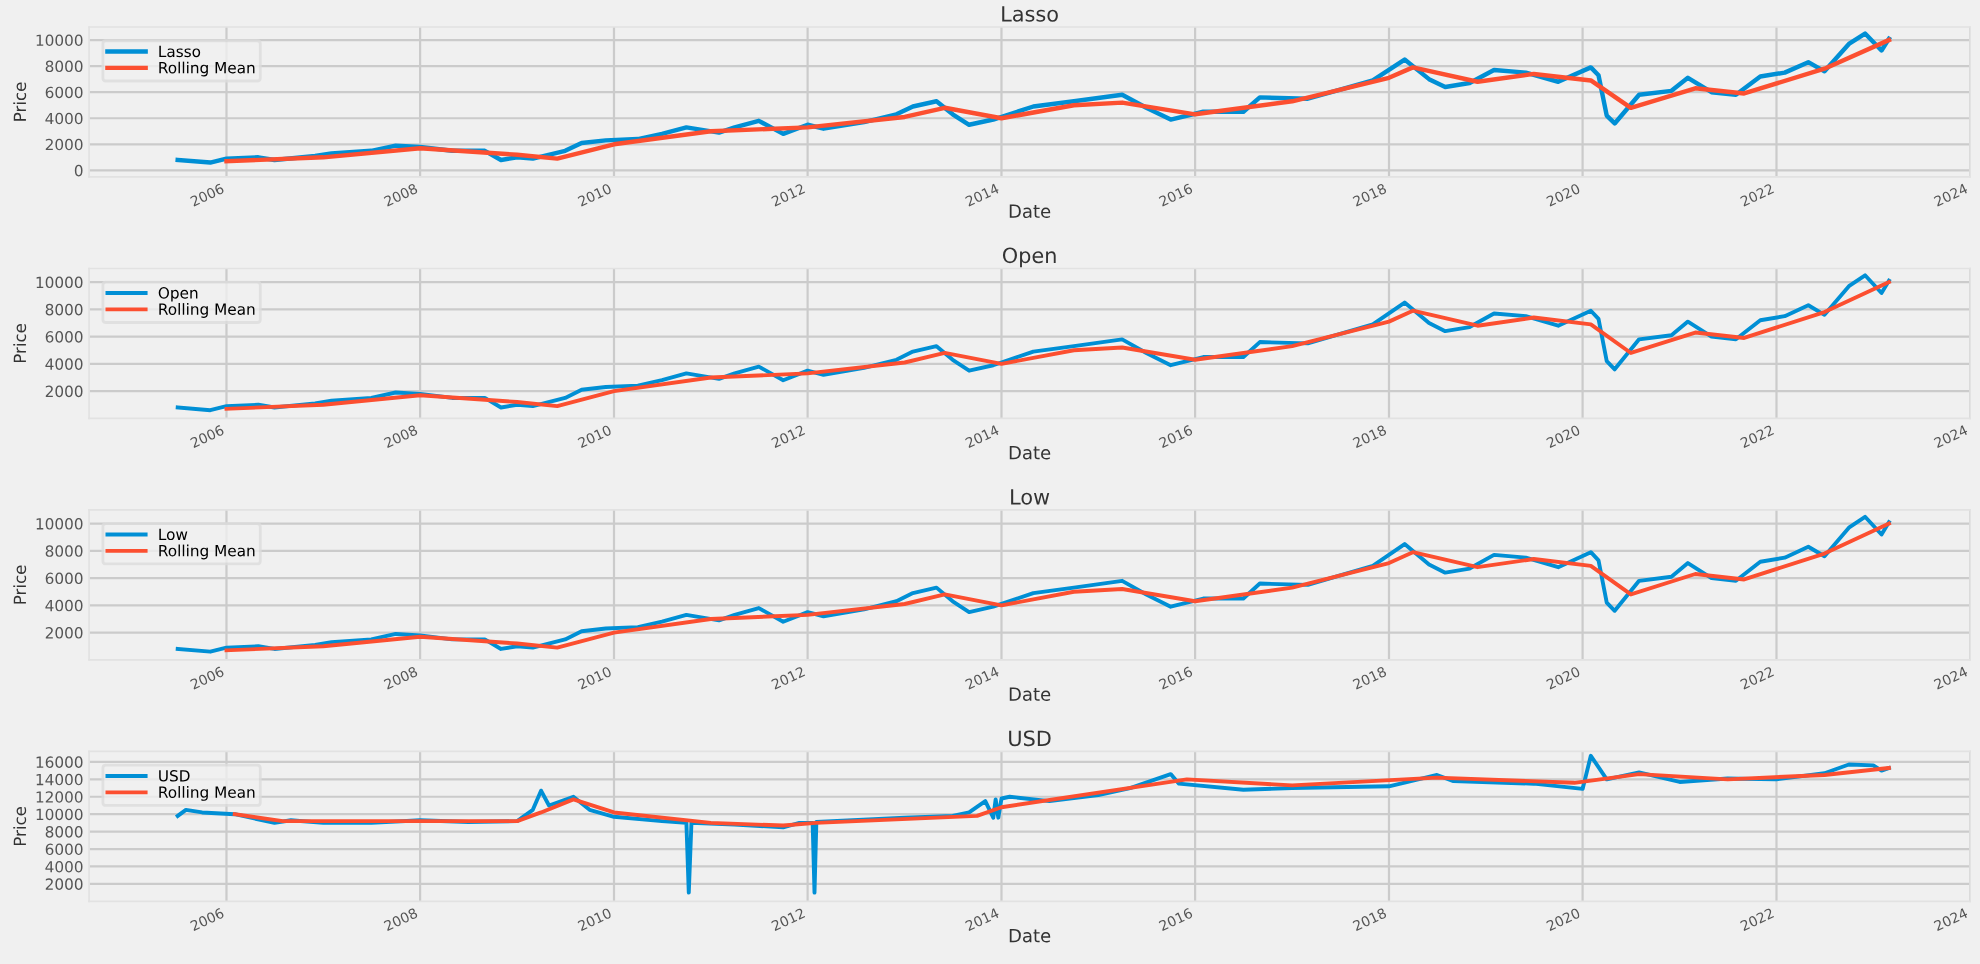 The width and height of the screenshot is (1980, 964). What do you see at coordinates (1030, 14) in the screenshot?
I see `chart-title: Lasso` at bounding box center [1030, 14].